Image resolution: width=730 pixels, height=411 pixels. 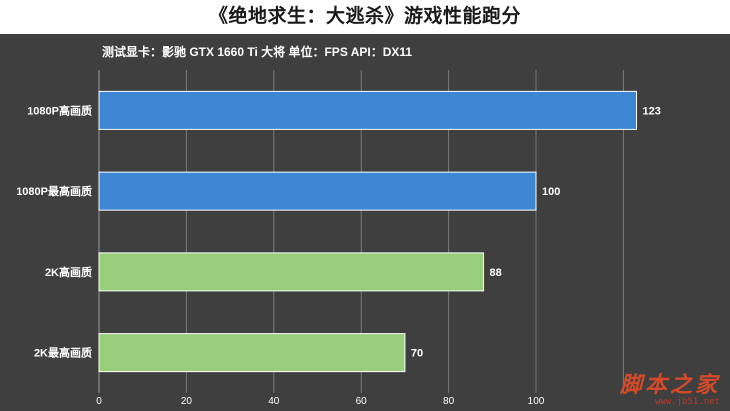 I want to click on chart-subtitle: 测试显卡：影驰 GTX 1660 Ti 大将 单位：FPS API：DX11, so click(x=257, y=52).